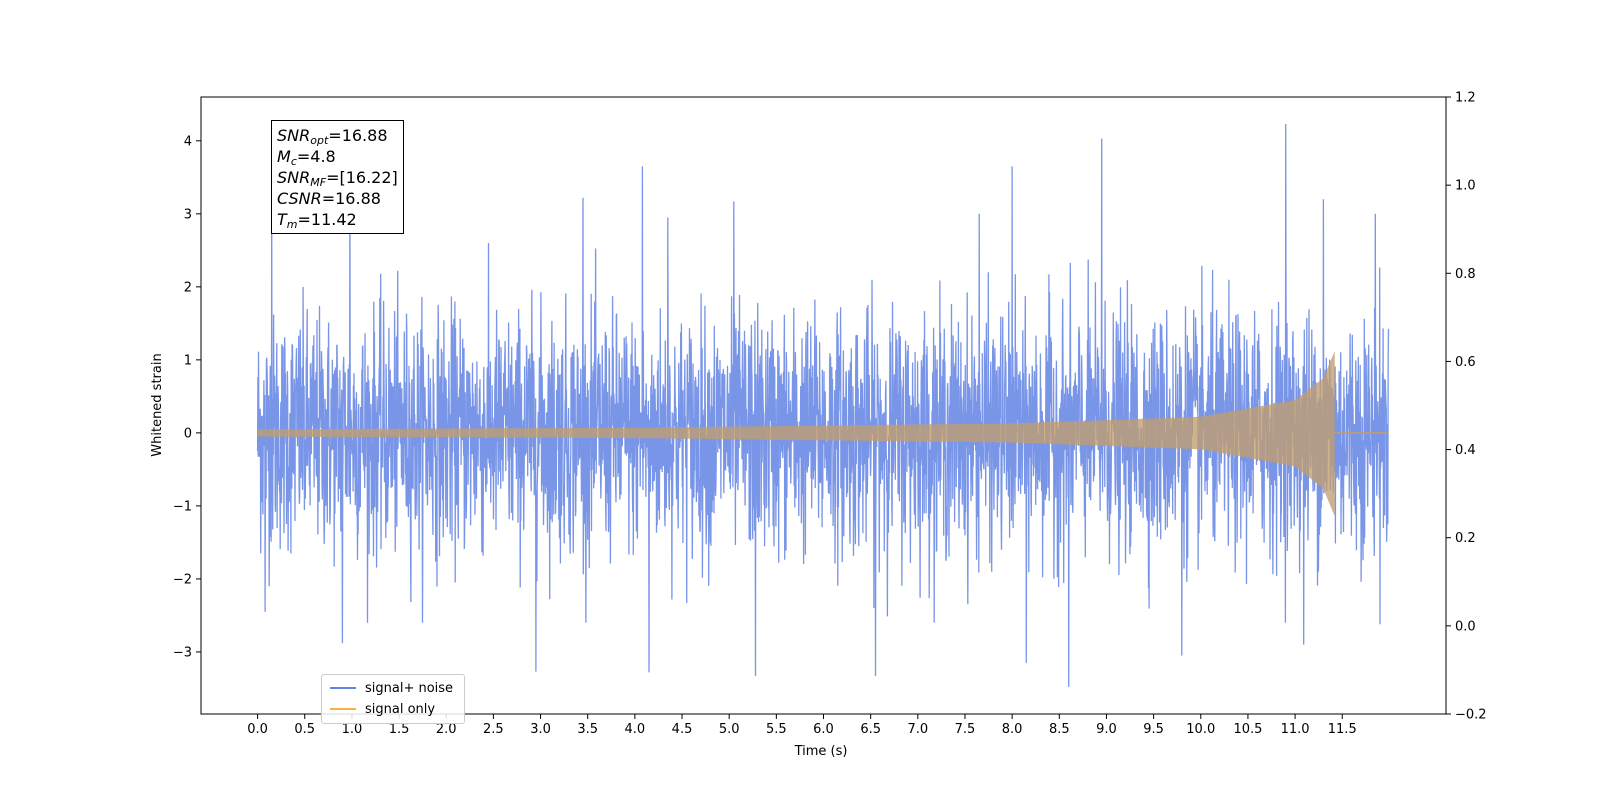 Image resolution: width=1600 pixels, height=800 pixels. Describe the element at coordinates (870, 729) in the screenshot. I see `x-tick-label: 6.5` at that location.